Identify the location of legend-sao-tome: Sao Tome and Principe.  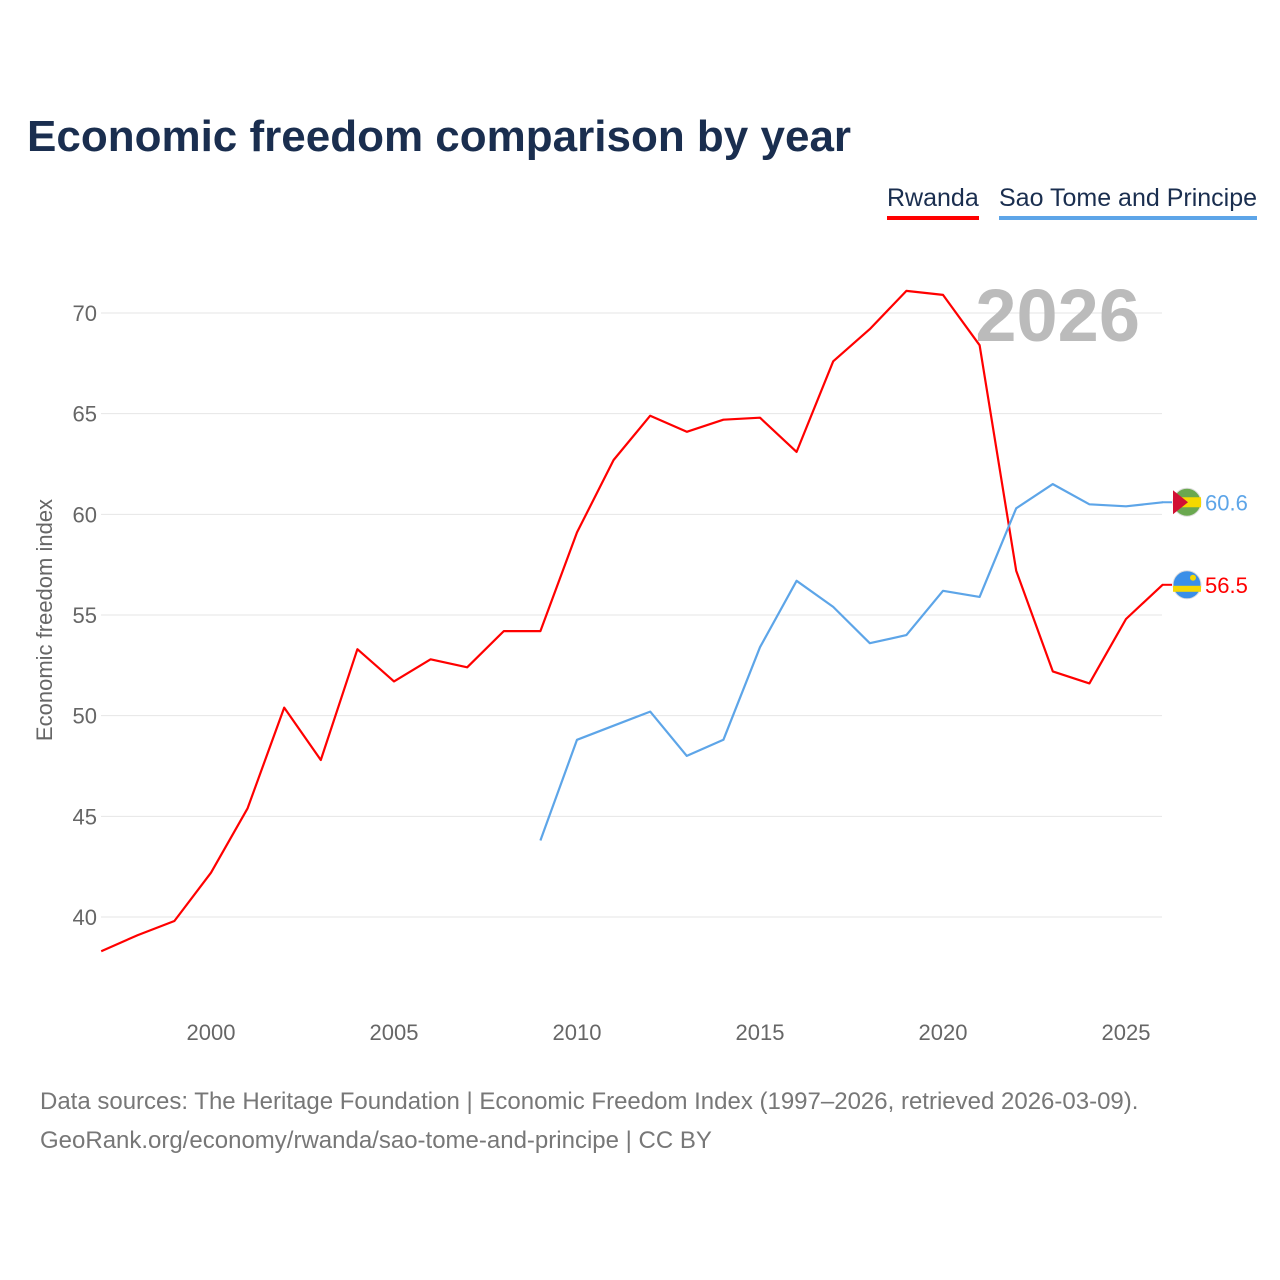
(1128, 202).